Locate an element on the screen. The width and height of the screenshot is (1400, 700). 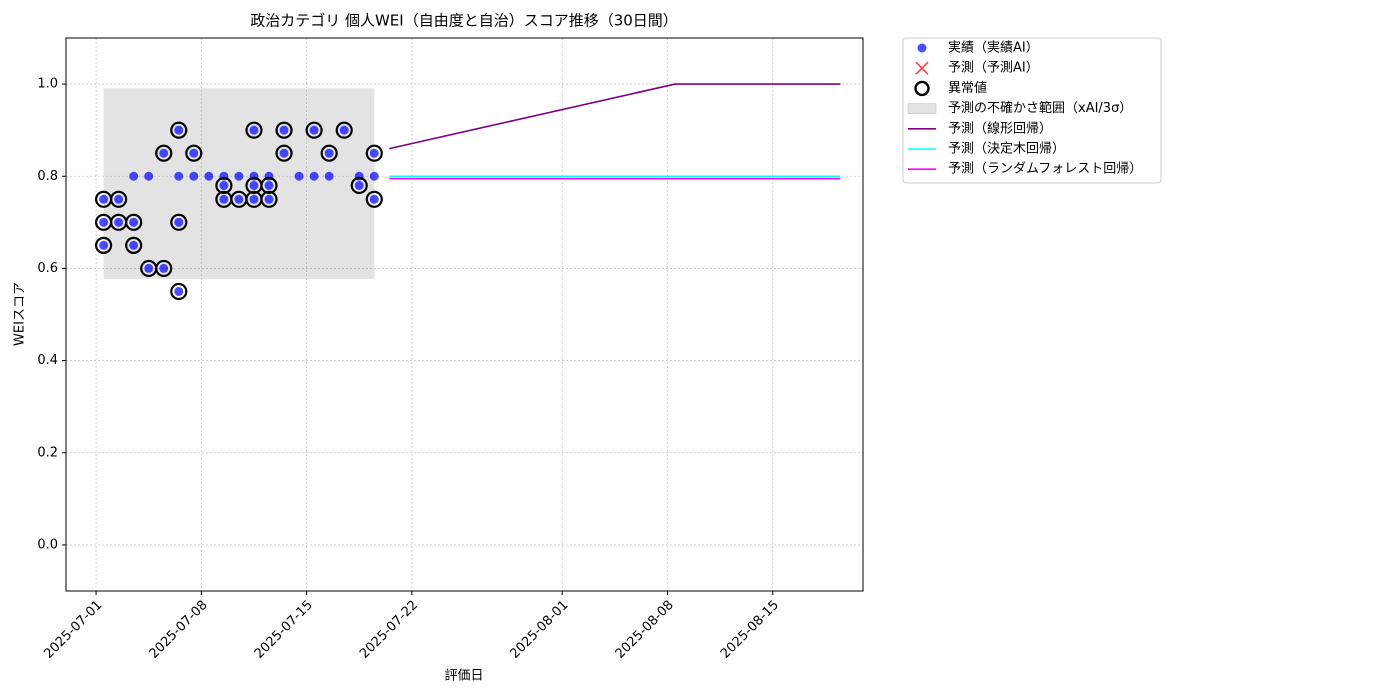
y-axis-label: WEIスコア is located at coordinates (20, 314).